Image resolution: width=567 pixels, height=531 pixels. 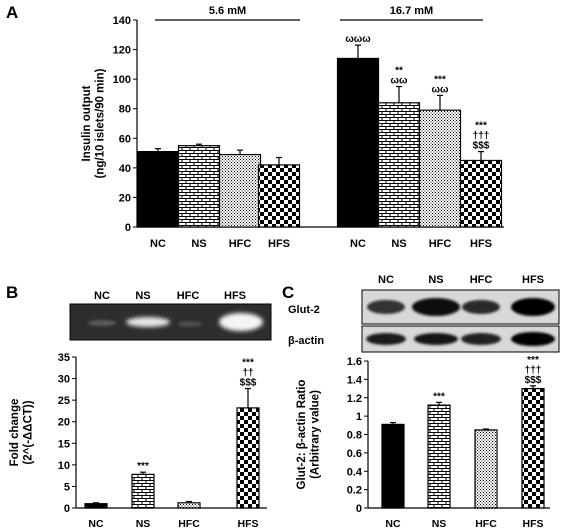 What do you see at coordinates (12, 292) in the screenshot?
I see `panel-letter-b: B` at bounding box center [12, 292].